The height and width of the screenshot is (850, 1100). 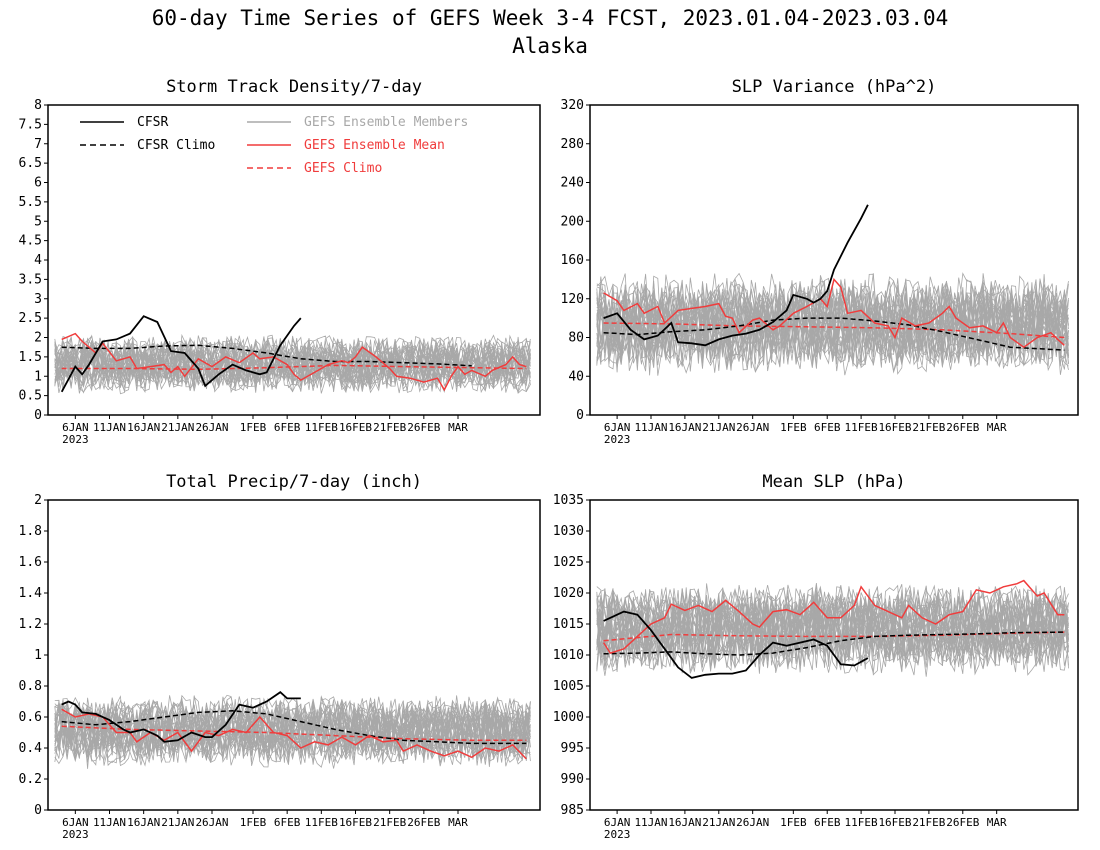 I want to click on y-tick-label: 5, so click(x=38, y=221).